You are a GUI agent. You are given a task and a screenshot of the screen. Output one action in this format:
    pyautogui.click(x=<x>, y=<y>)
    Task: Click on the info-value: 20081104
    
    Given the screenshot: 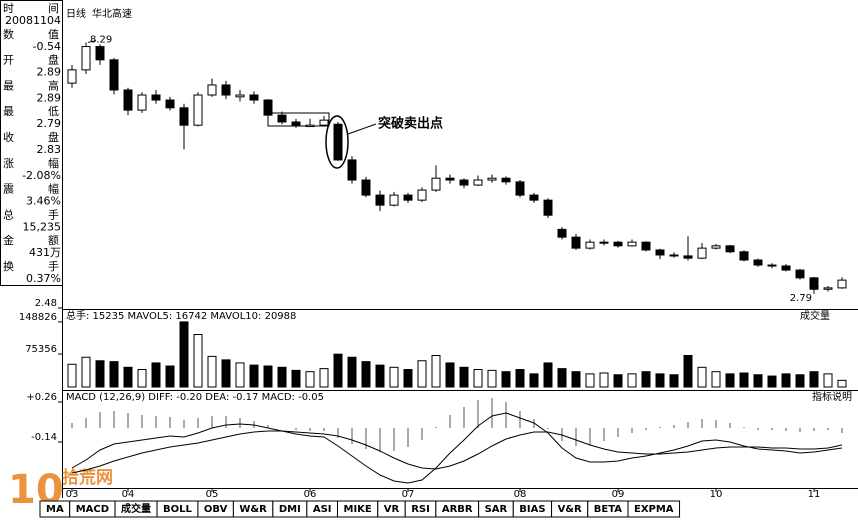 What is the action you would take?
    pyautogui.click(x=33, y=20)
    